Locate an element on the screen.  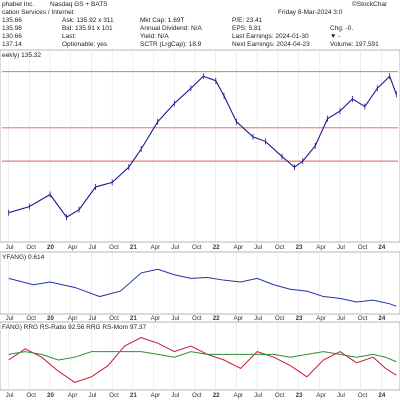
quote-cell: Optionable: yes is located at coordinates (85, 44).